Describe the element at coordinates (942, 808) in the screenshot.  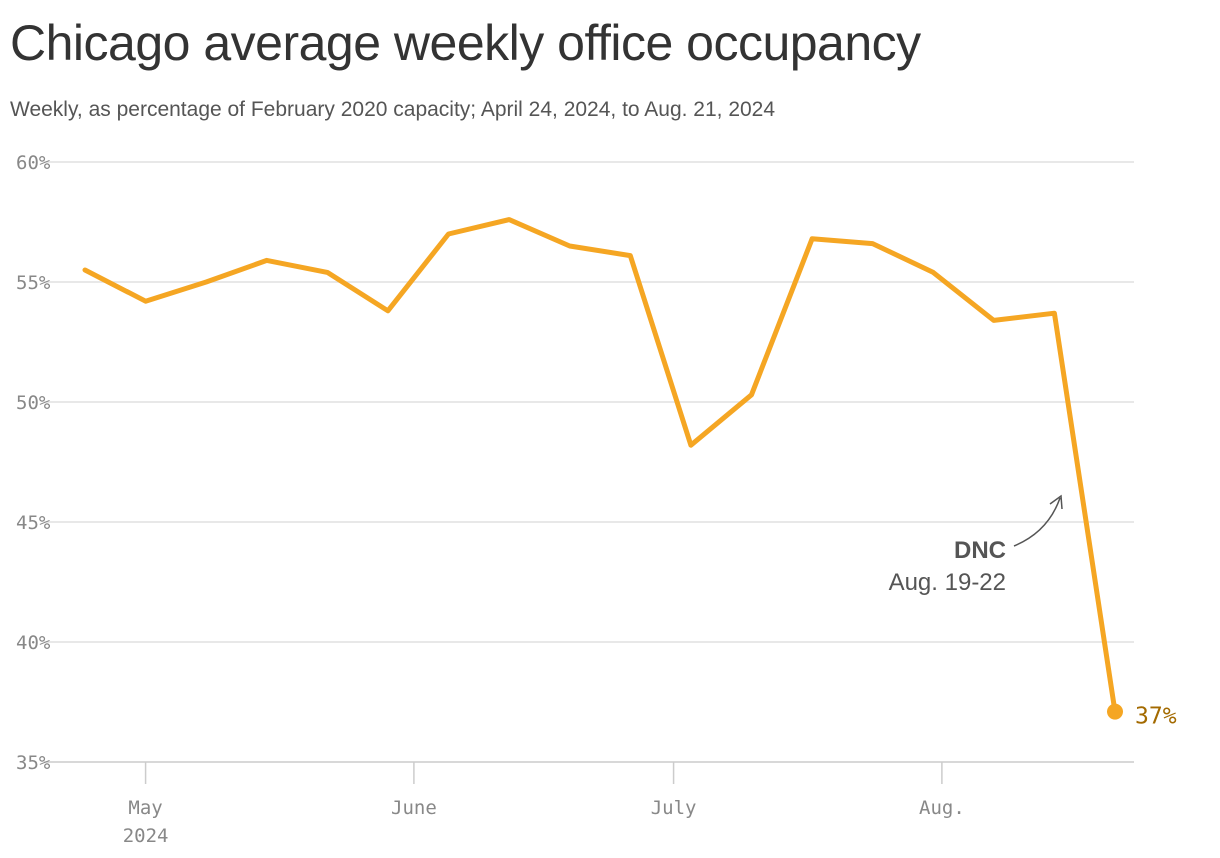
I see `x-tick-label: Aug.` at that location.